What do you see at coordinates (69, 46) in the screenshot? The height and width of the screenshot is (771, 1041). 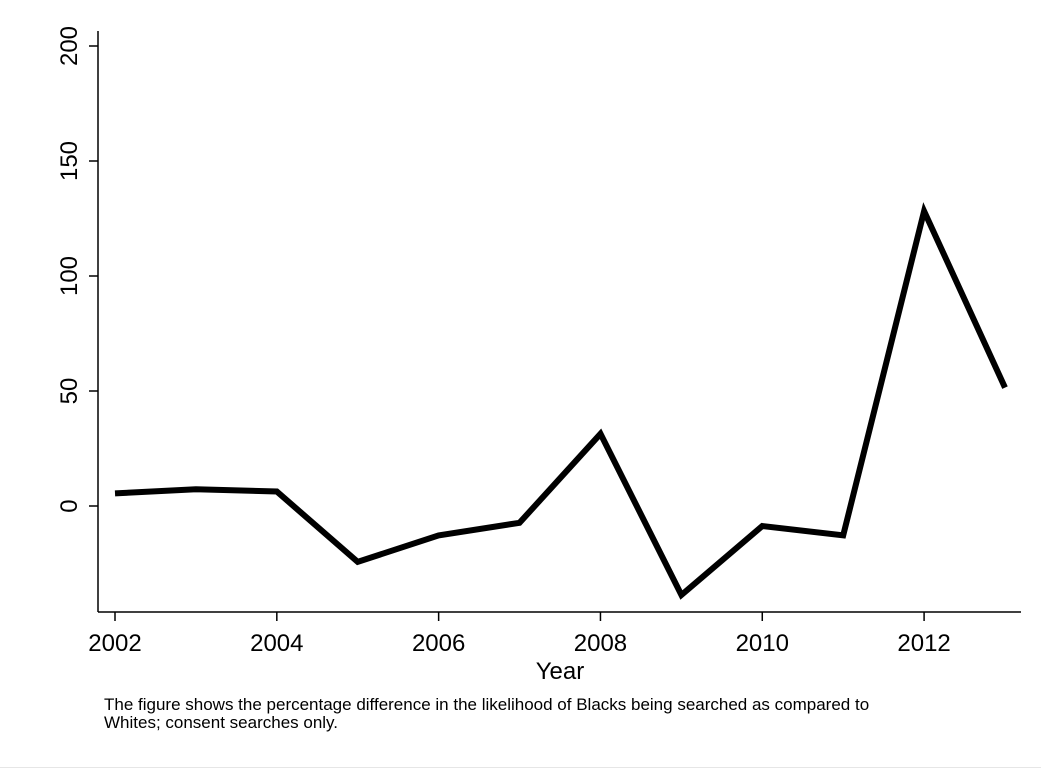 I see `y-tick-label: 200` at bounding box center [69, 46].